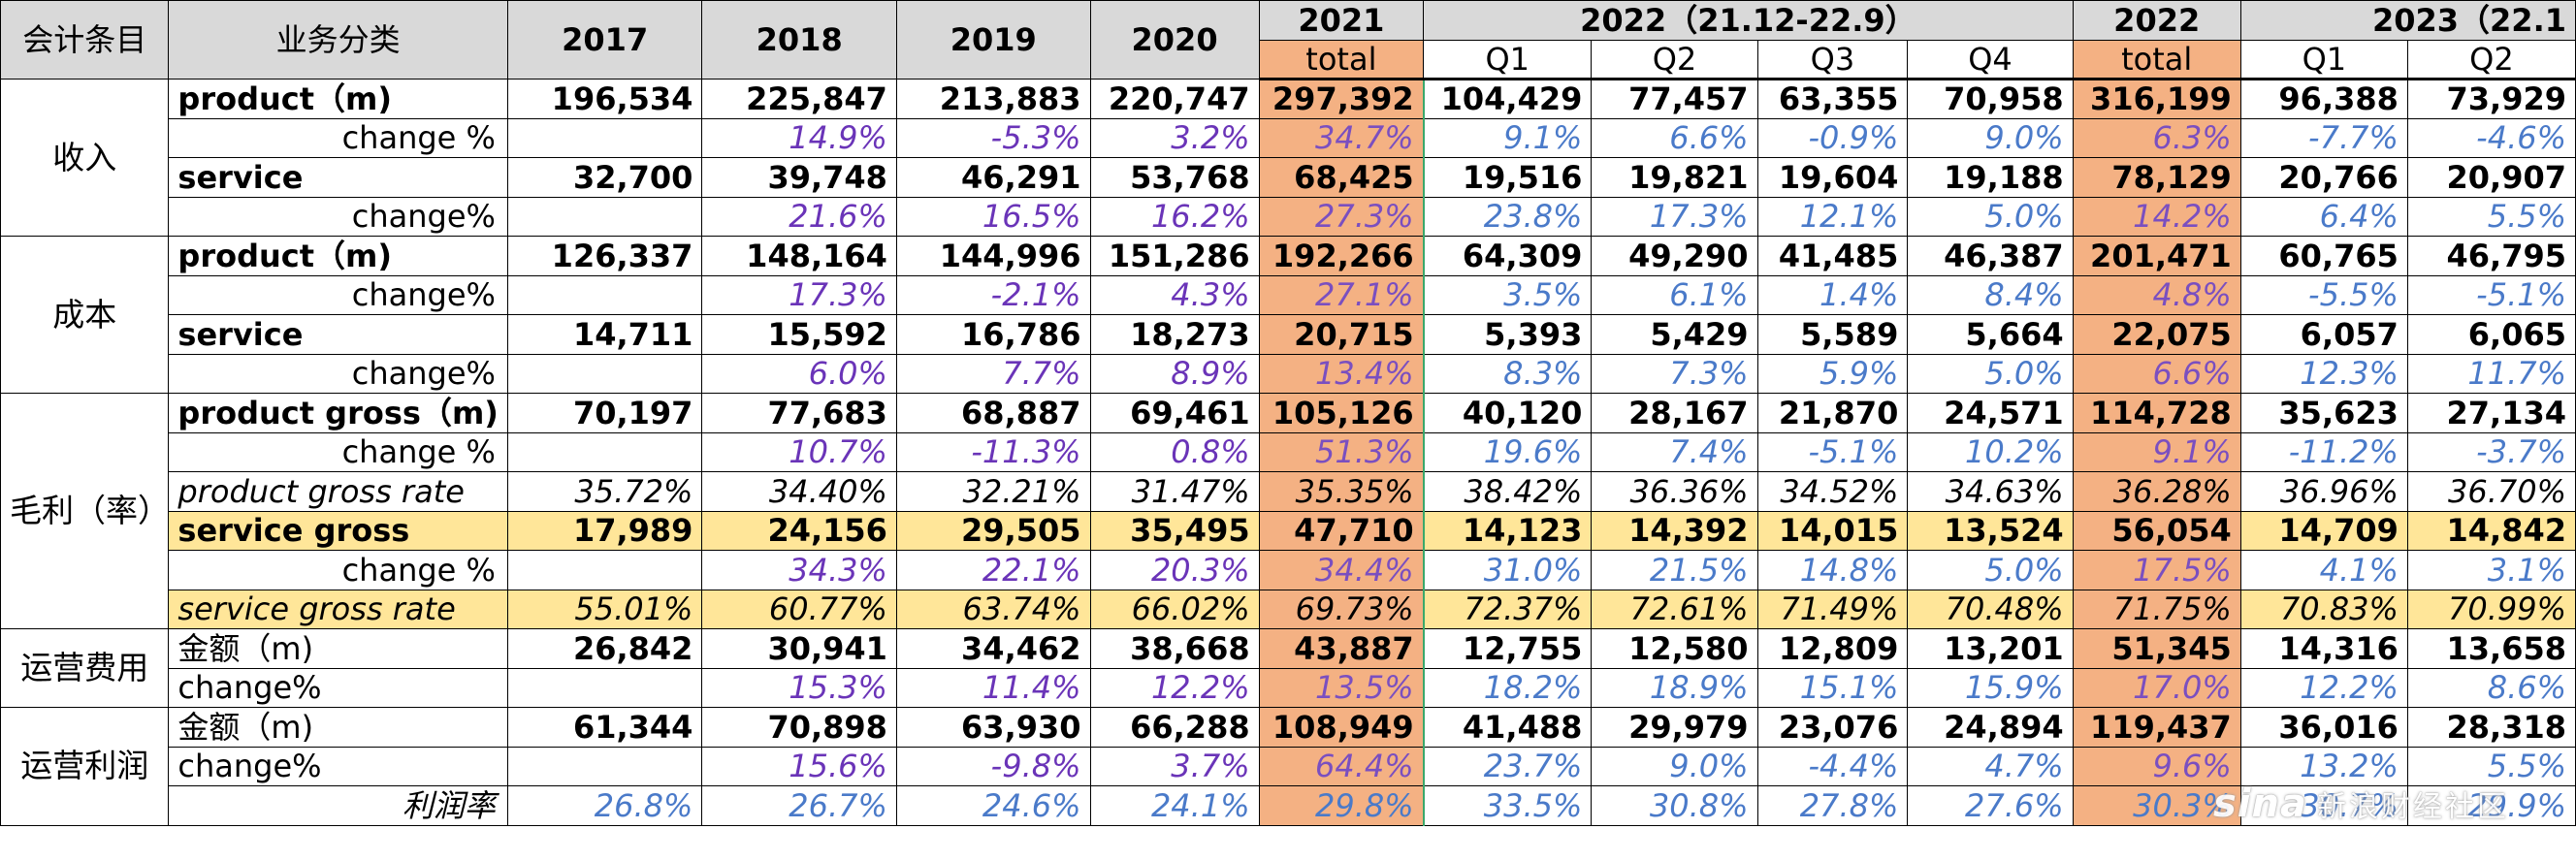 This screenshot has height=861, width=2576. Describe the element at coordinates (1507, 177) in the screenshot. I see `table-cell: 19,516` at that location.